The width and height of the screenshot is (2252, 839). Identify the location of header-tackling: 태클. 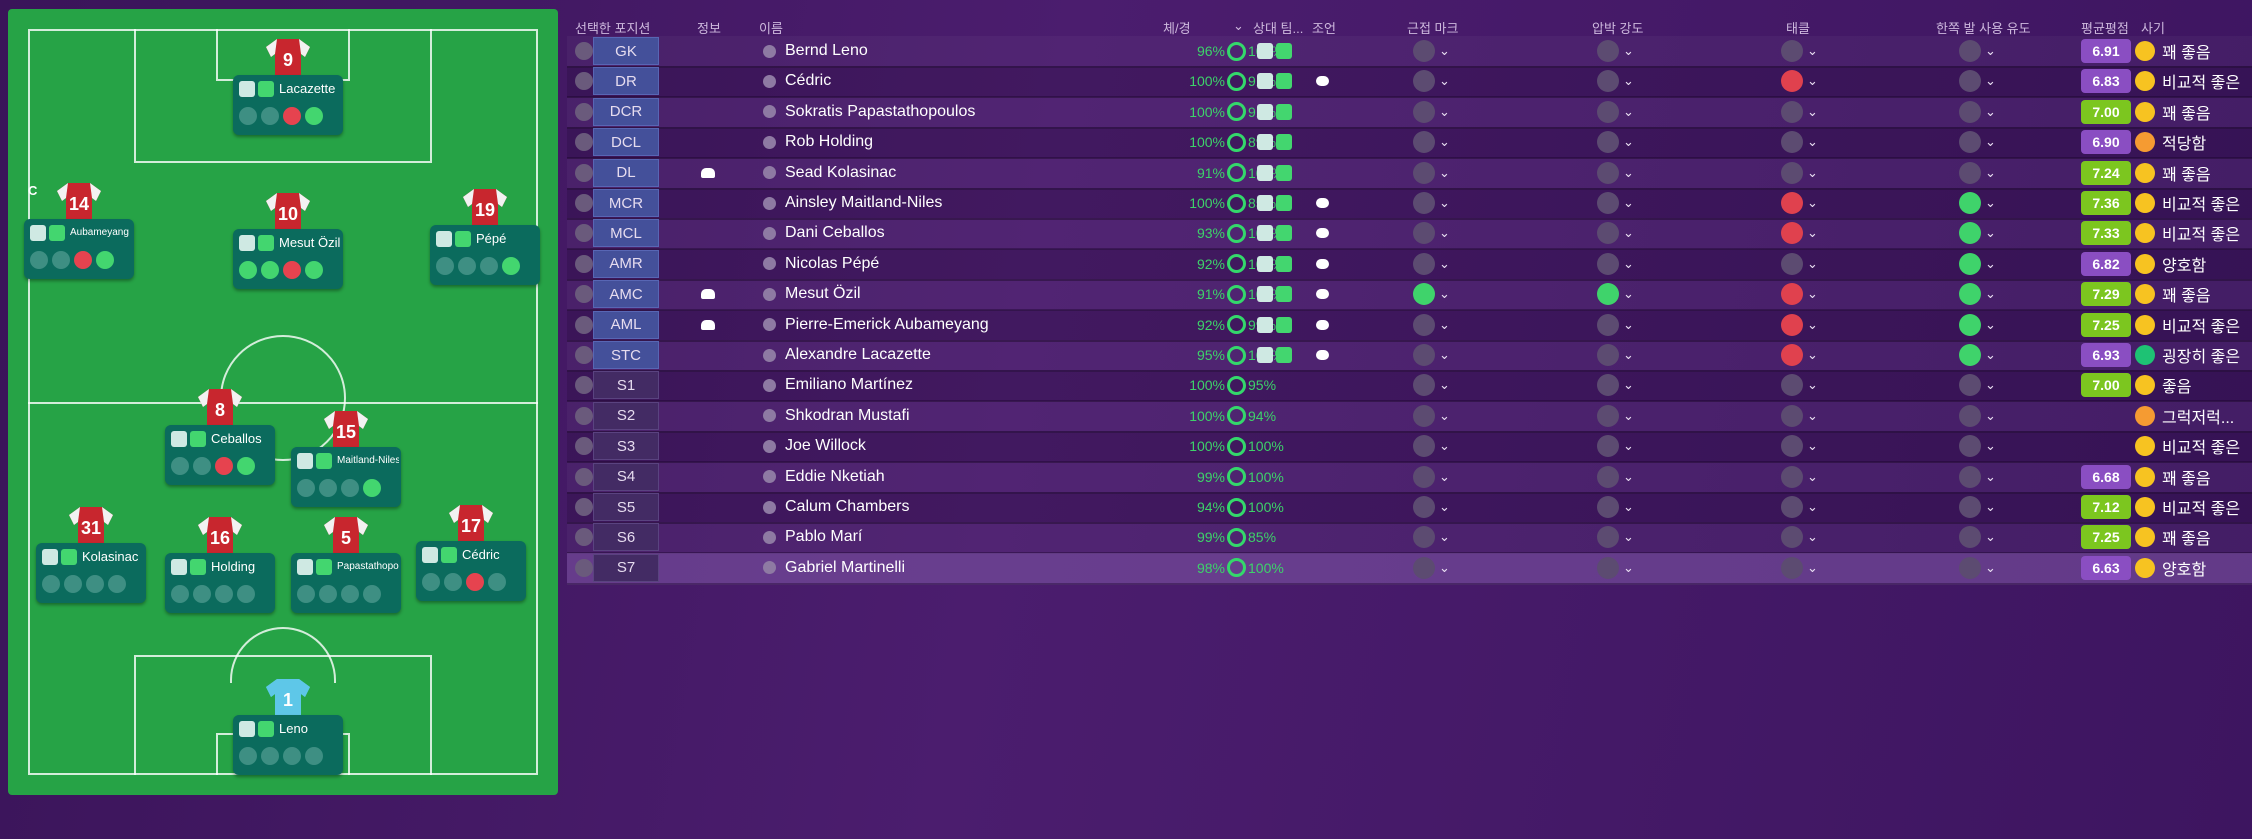
(1798, 28).